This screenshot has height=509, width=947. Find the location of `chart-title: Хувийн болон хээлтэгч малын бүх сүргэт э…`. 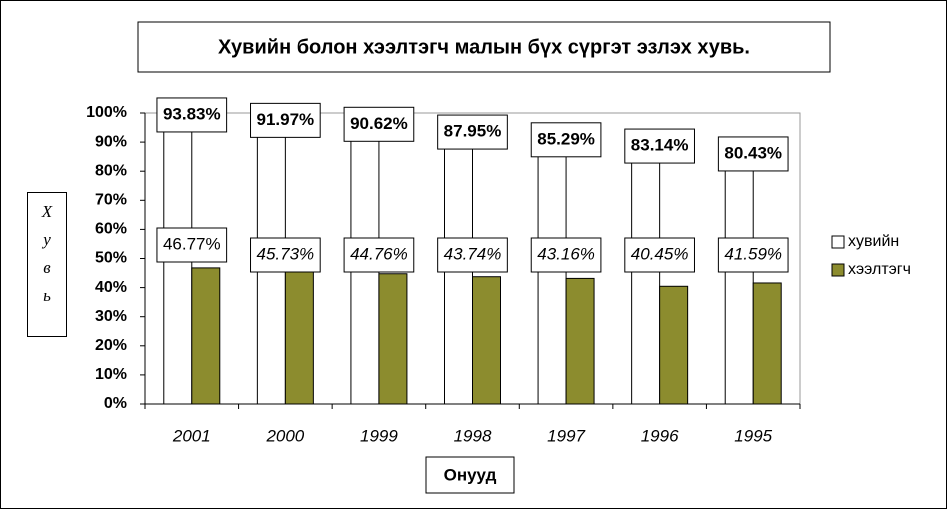

chart-title: Хувийн болон хээлтэгч малын бүх сүргэт э… is located at coordinates (484, 47).